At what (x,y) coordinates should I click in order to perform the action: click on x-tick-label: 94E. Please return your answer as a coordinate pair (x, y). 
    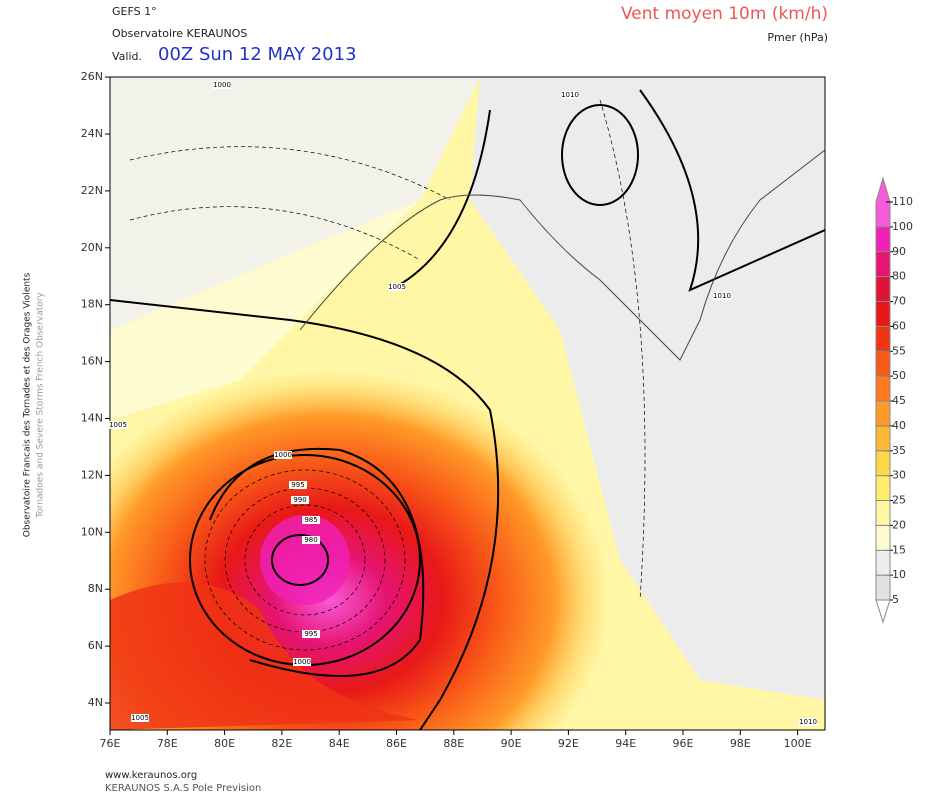
    Looking at the image, I should click on (625, 743).